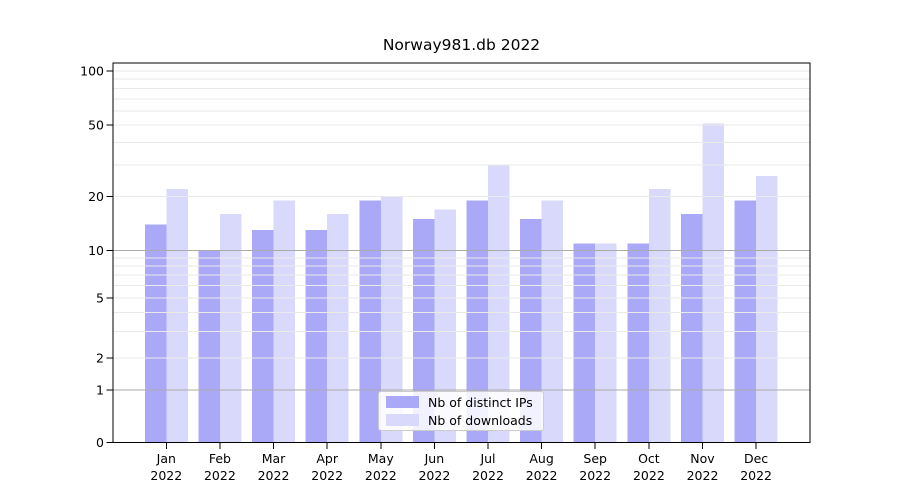  I want to click on x-tick-label-month: Feb, so click(220, 458).